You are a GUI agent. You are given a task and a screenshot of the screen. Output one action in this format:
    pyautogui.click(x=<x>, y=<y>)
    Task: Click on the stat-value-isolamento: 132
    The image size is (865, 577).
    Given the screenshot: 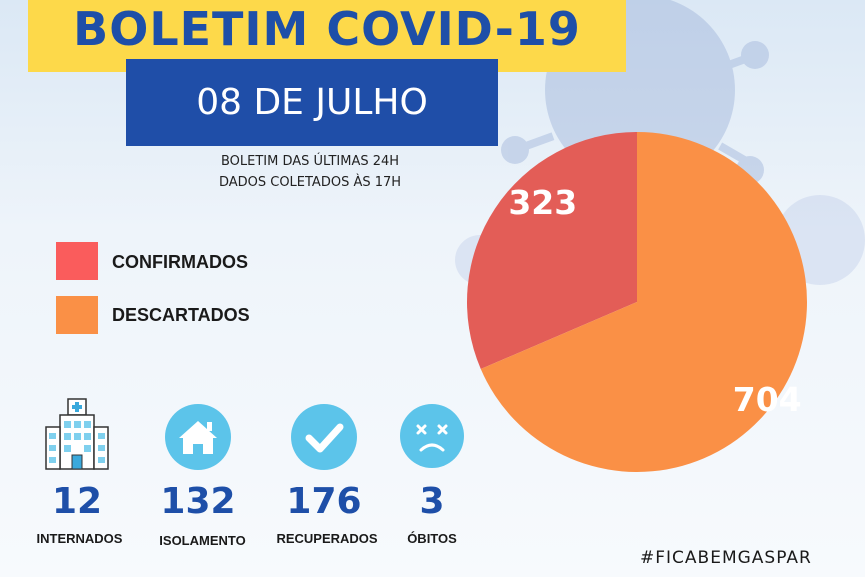 What is the action you would take?
    pyautogui.click(x=198, y=501)
    